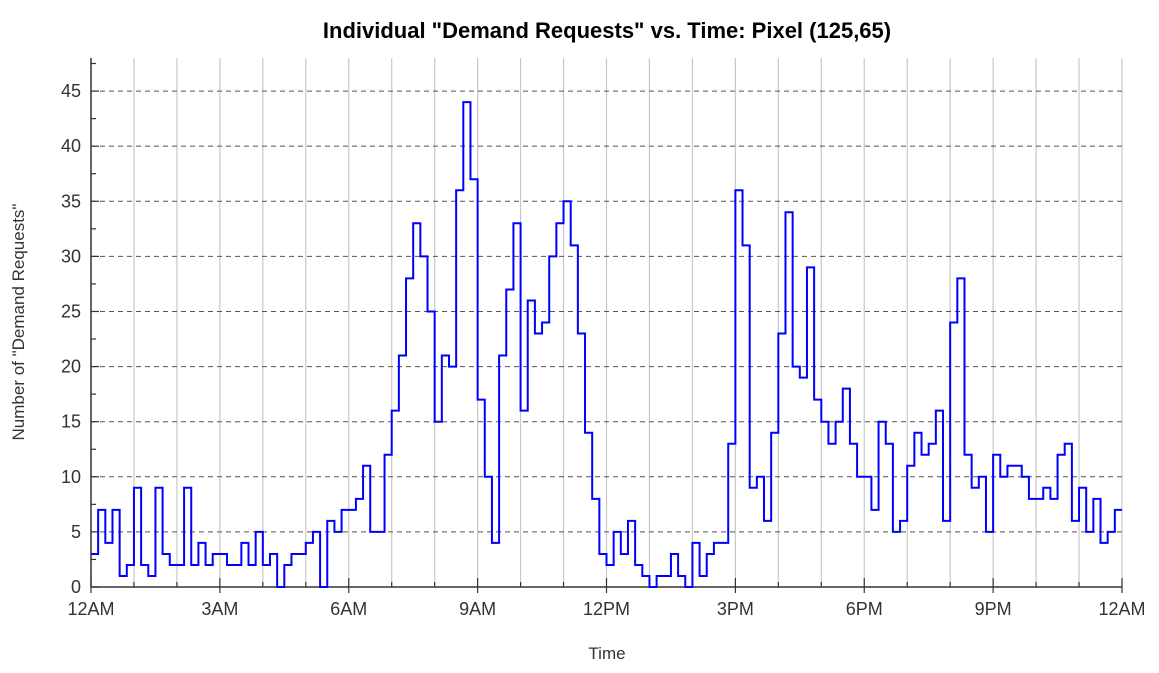  What do you see at coordinates (219, 609) in the screenshot?
I see `x-tick-label: 3AM` at bounding box center [219, 609].